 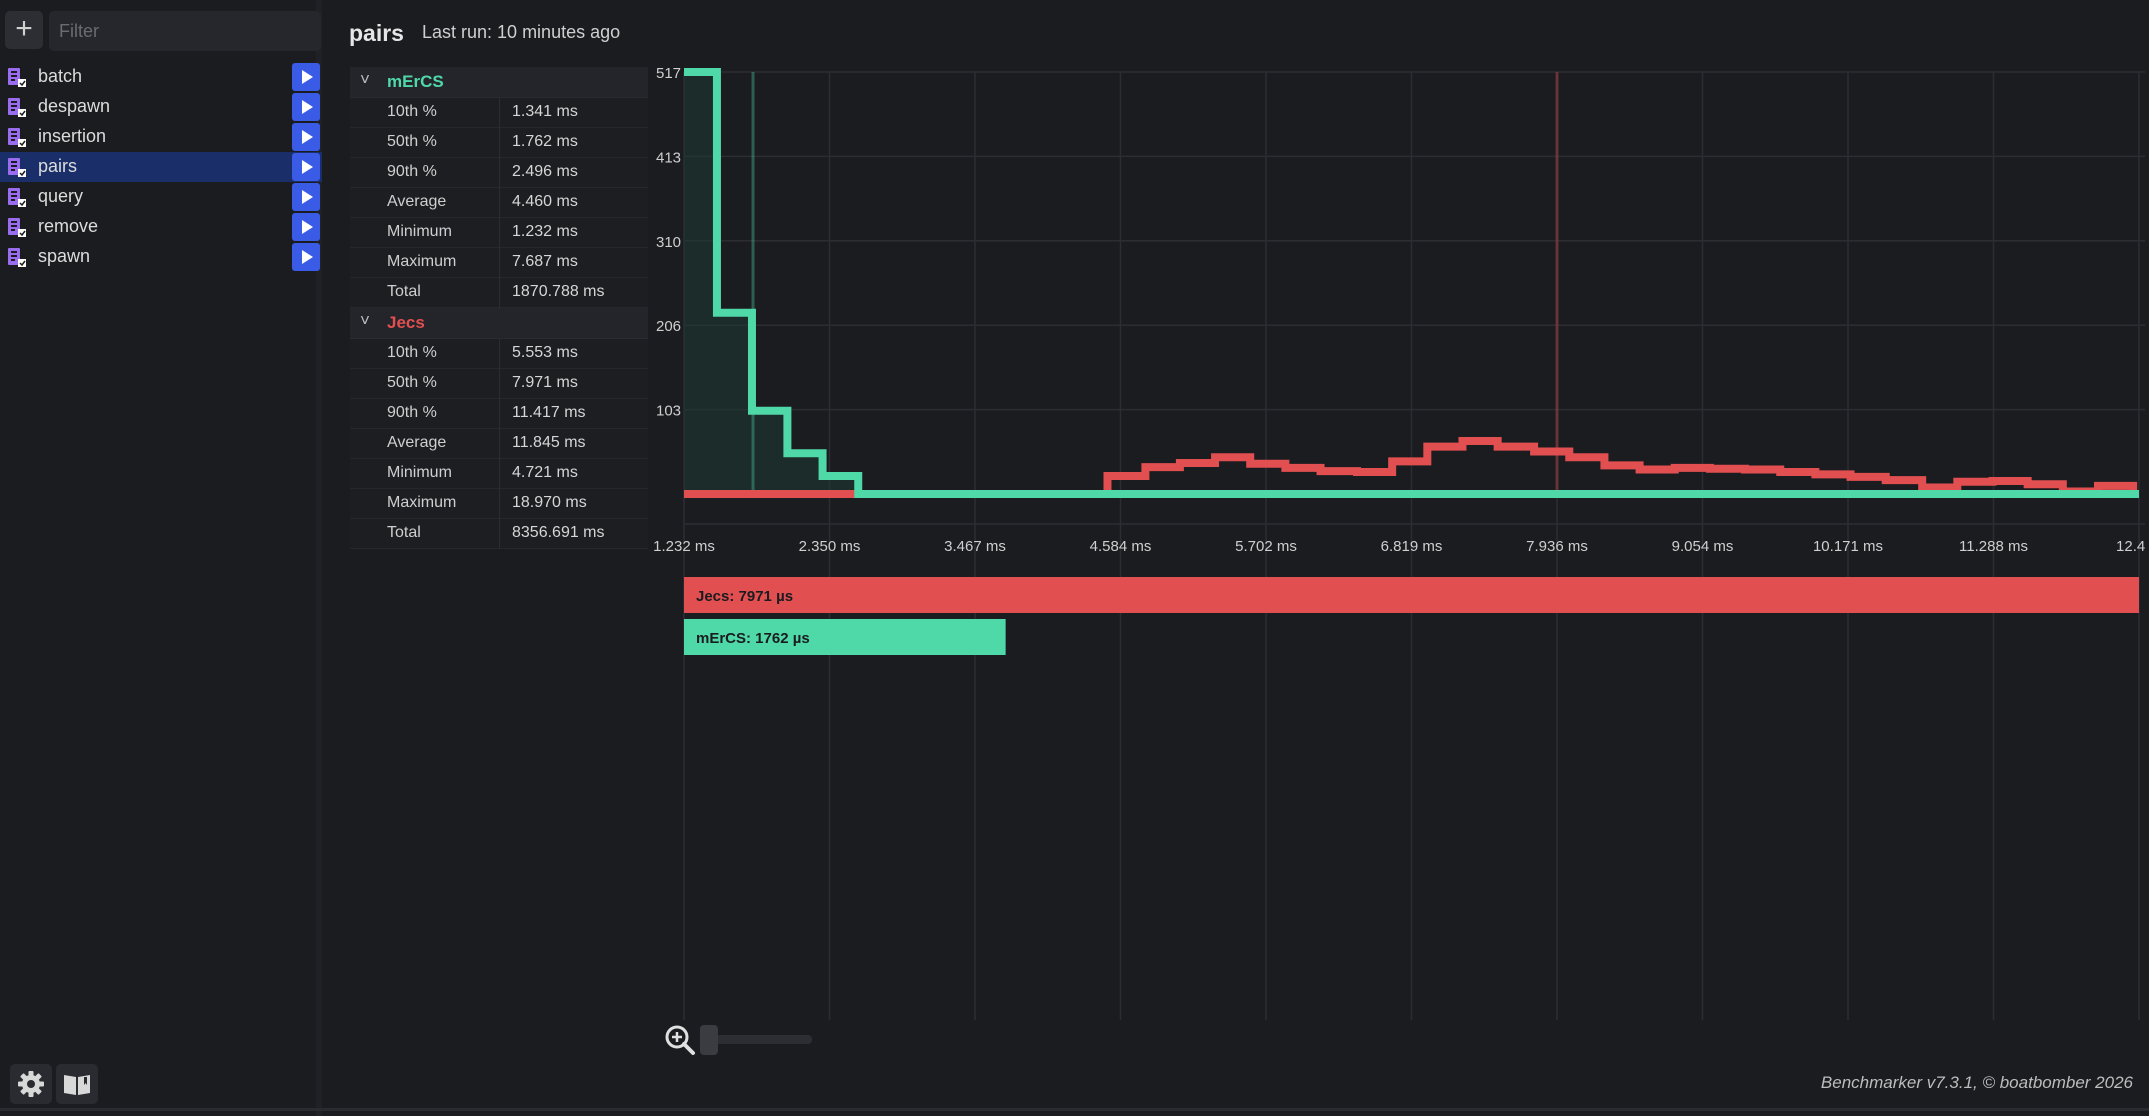 What do you see at coordinates (68, 226) in the screenshot?
I see `benchmark-item-label: remove` at bounding box center [68, 226].